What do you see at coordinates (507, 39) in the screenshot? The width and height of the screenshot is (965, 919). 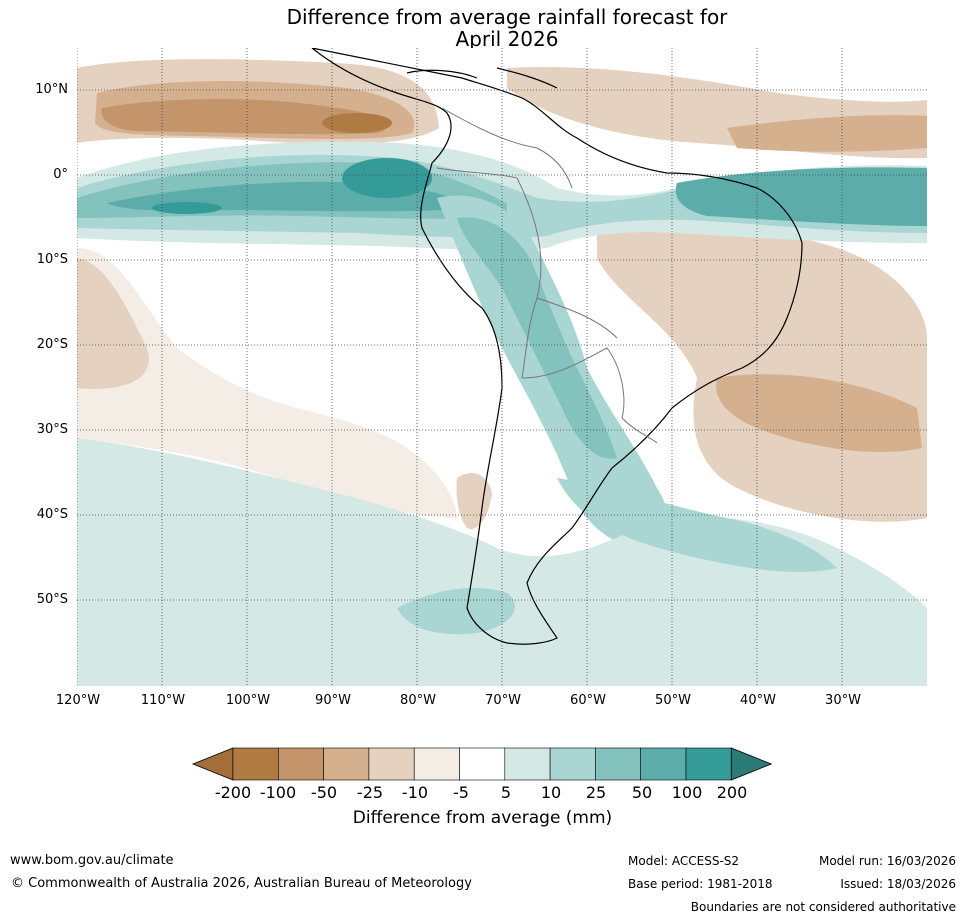 I see `map-title-line2: April 2026` at bounding box center [507, 39].